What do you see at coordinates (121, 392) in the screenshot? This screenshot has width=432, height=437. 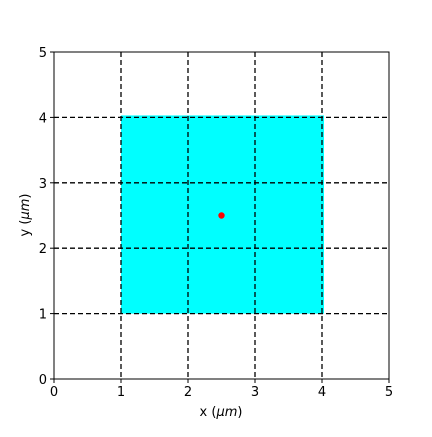 I see `x-tick-label-1: 1` at bounding box center [121, 392].